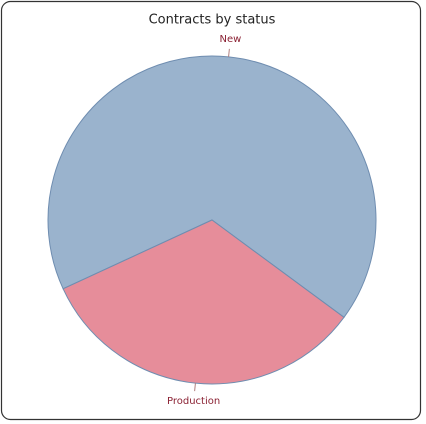 The width and height of the screenshot is (426, 424). What do you see at coordinates (212, 20) in the screenshot?
I see `chart-title: Contracts by status` at bounding box center [212, 20].